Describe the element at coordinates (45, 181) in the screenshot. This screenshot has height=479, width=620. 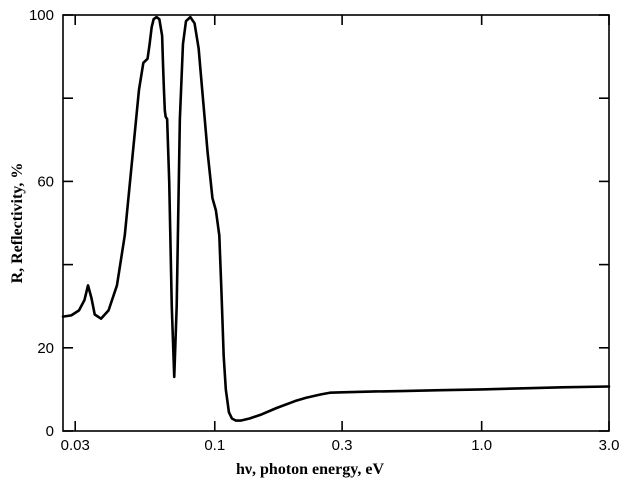
I see `y-tick-label: 60` at that location.